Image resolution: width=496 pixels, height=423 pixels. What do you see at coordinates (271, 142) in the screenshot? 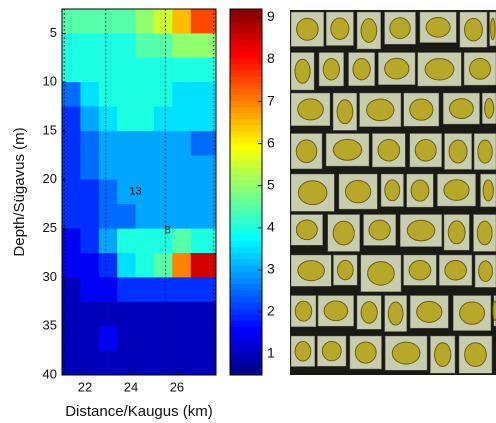
I see `colorbar-tick-label: 6` at bounding box center [271, 142].